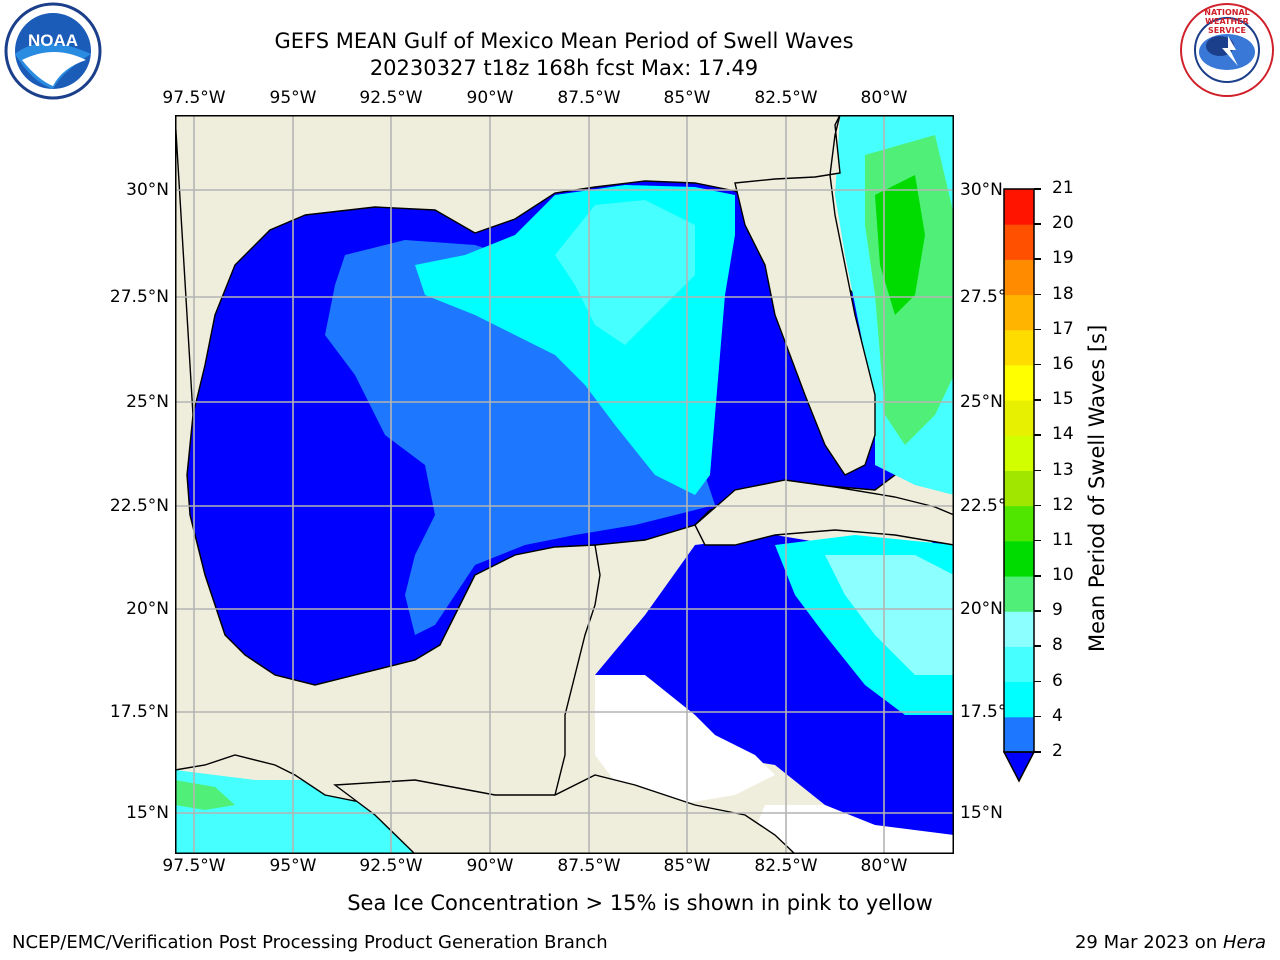 This screenshot has height=960, width=1280. I want to click on colorbar-extend-arrow, so click(1019, 767).